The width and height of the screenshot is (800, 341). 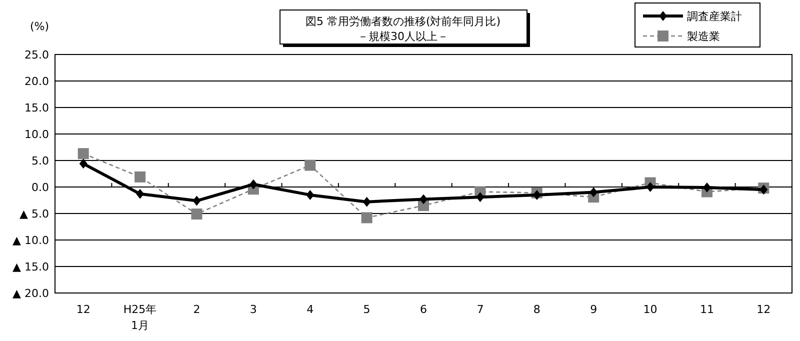 What do you see at coordinates (650, 309) in the screenshot?
I see `x-tick-label: 10` at bounding box center [650, 309].